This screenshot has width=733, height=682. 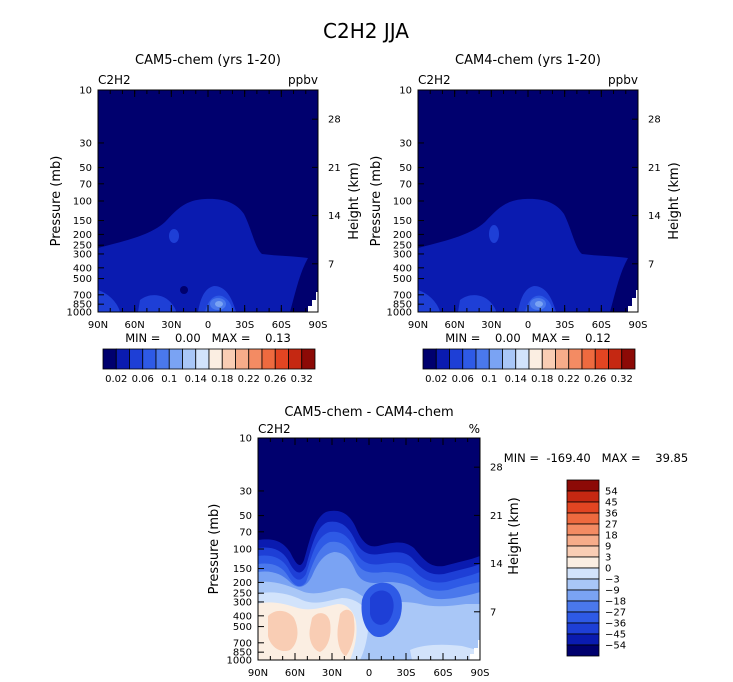 I want to click on colorbar-label: 0.1, so click(x=489, y=379).